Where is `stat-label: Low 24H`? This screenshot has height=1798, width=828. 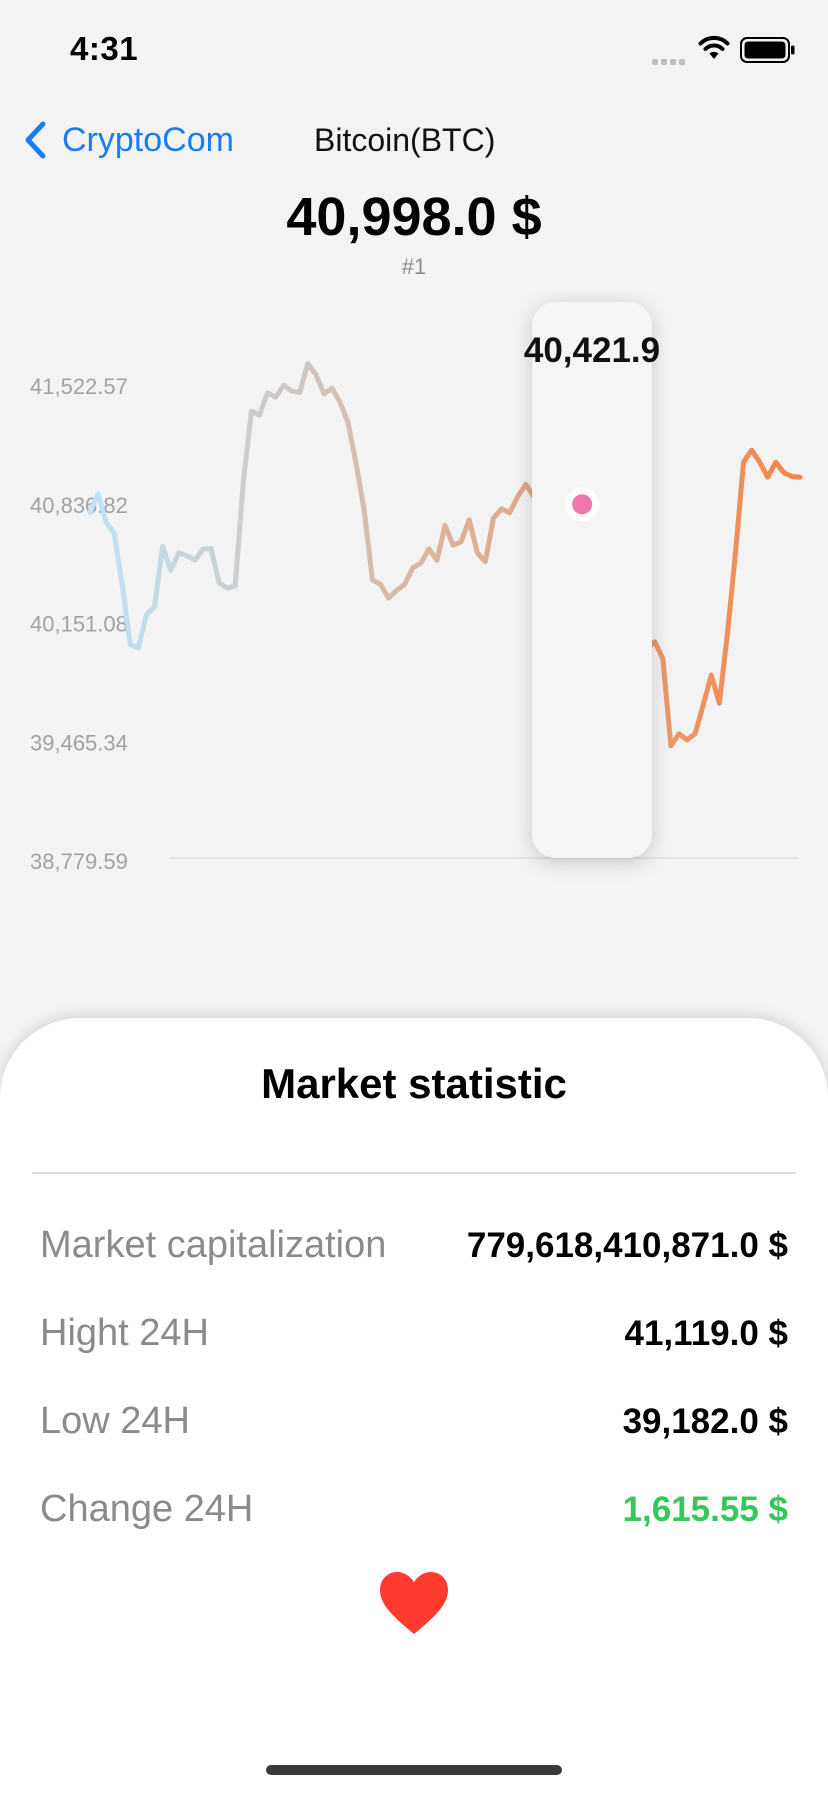
stat-label: Low 24H is located at coordinates (115, 1421).